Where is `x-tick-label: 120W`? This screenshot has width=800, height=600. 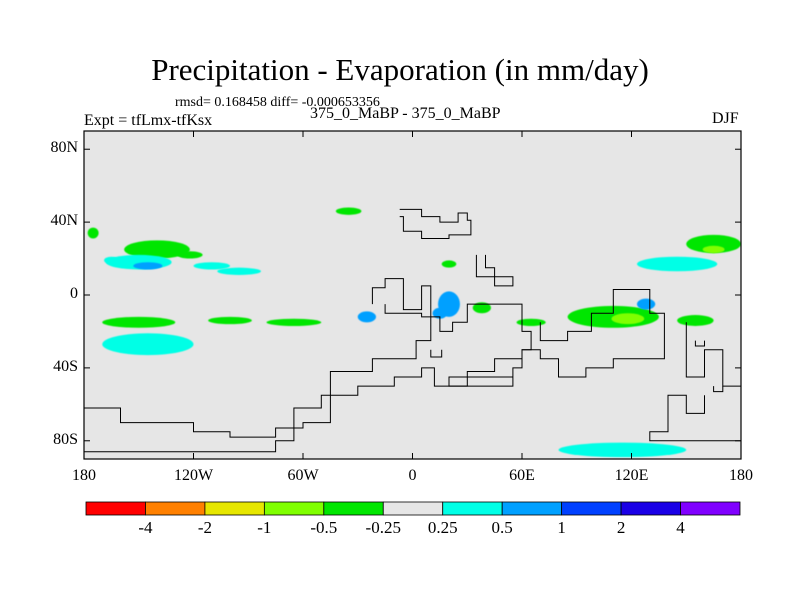 x-tick-label: 120W is located at coordinates (193, 475).